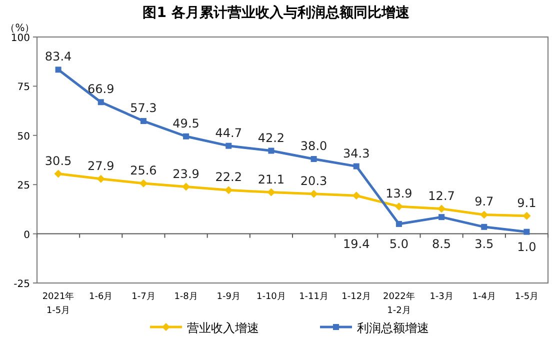  Describe the element at coordinates (143, 170) in the screenshot. I see `data-label: 25.6` at that location.